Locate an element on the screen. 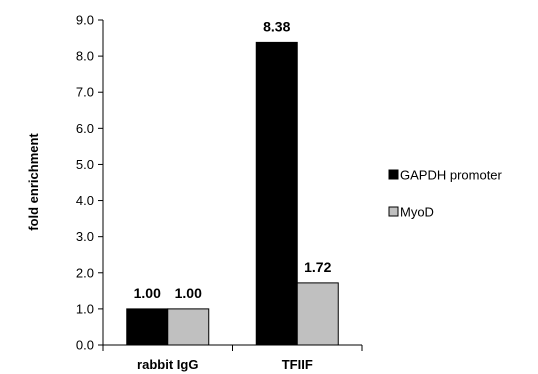 The image size is (538, 374). y-tick-label: 8.0 is located at coordinates (85, 56).